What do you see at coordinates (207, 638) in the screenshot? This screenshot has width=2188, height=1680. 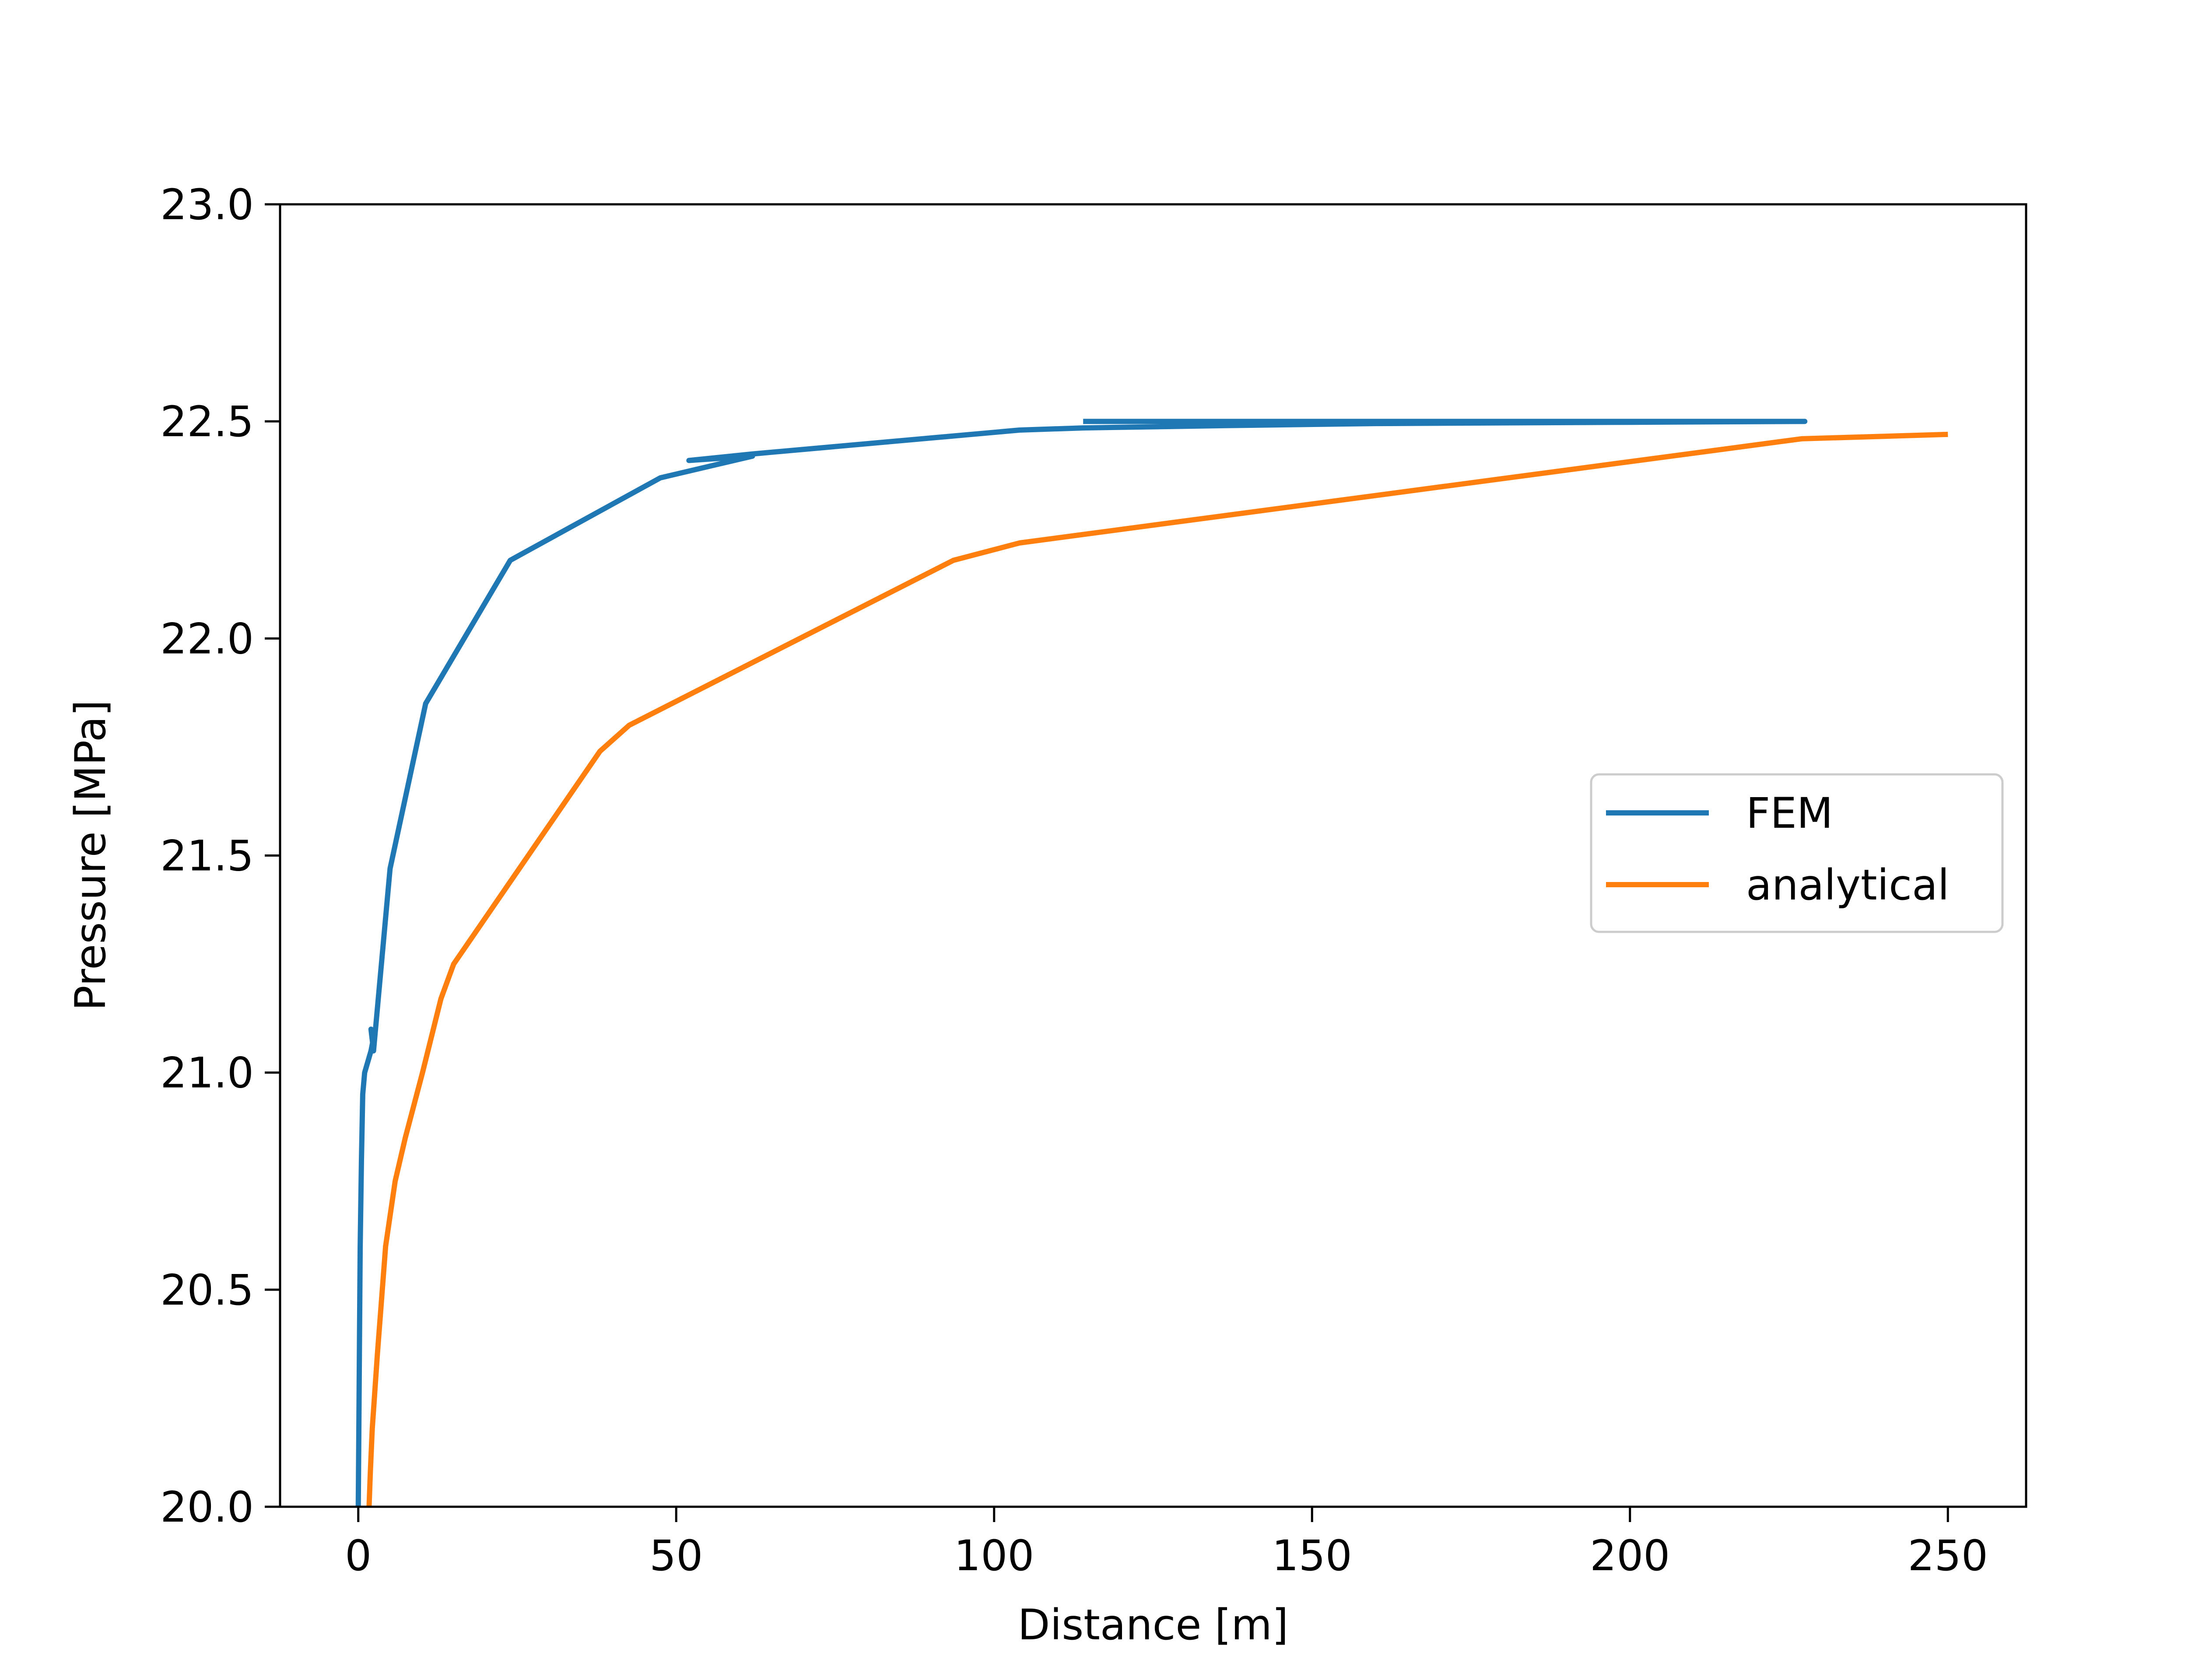 I see `y-tick-label: 22.0` at bounding box center [207, 638].